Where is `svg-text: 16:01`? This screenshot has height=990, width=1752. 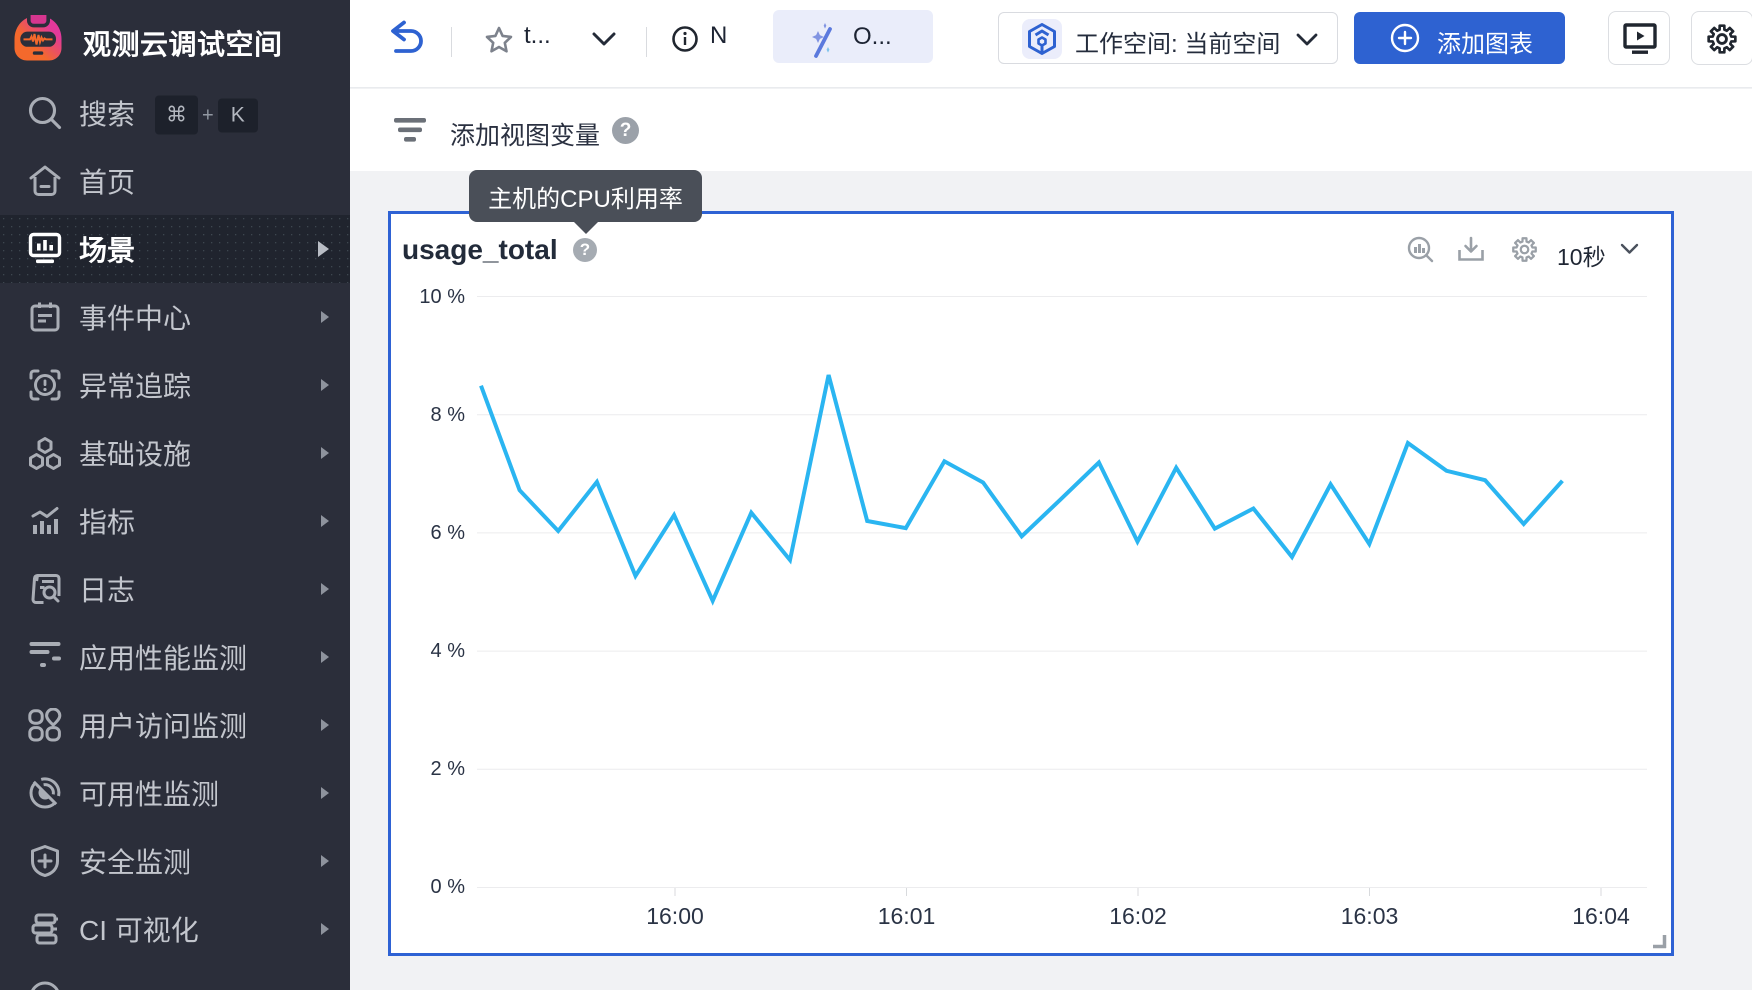
svg-text: 16:01 is located at coordinates (907, 916).